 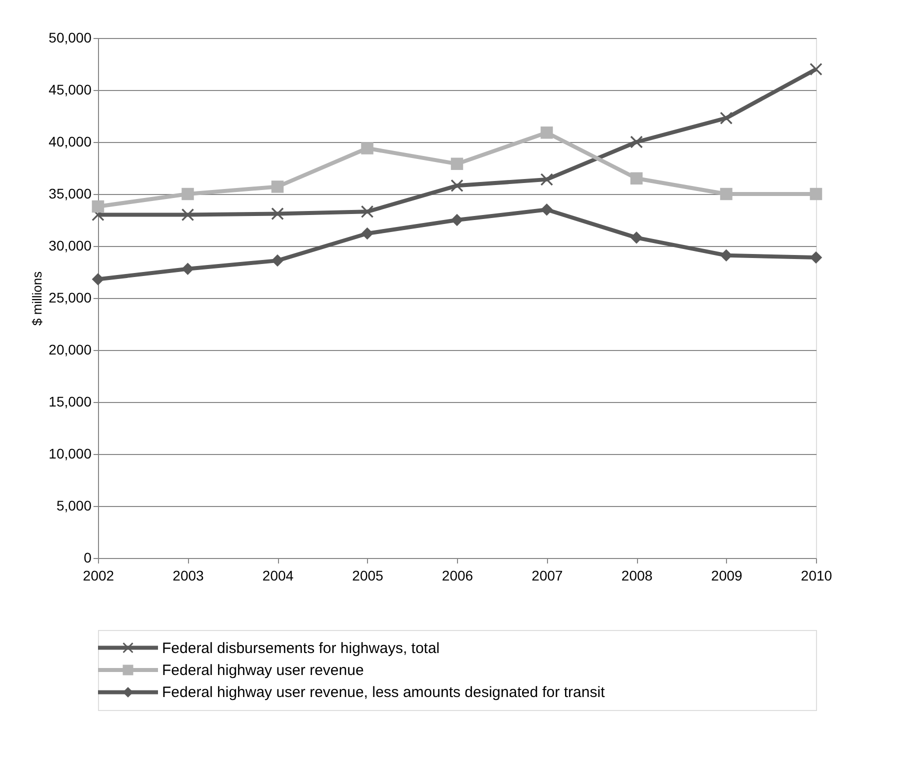 I want to click on y-tick-label: 10,000, so click(x=70, y=454).